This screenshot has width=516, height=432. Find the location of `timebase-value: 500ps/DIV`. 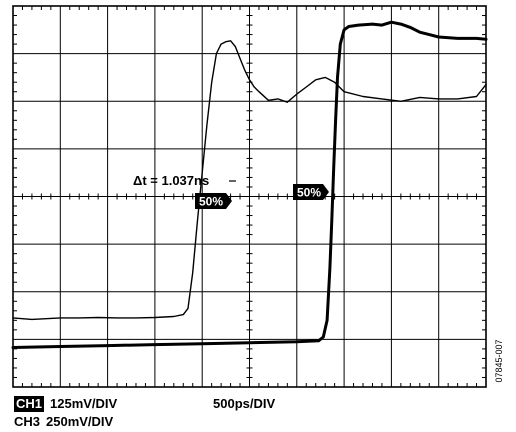

timebase-value: 500ps/DIV is located at coordinates (244, 403).